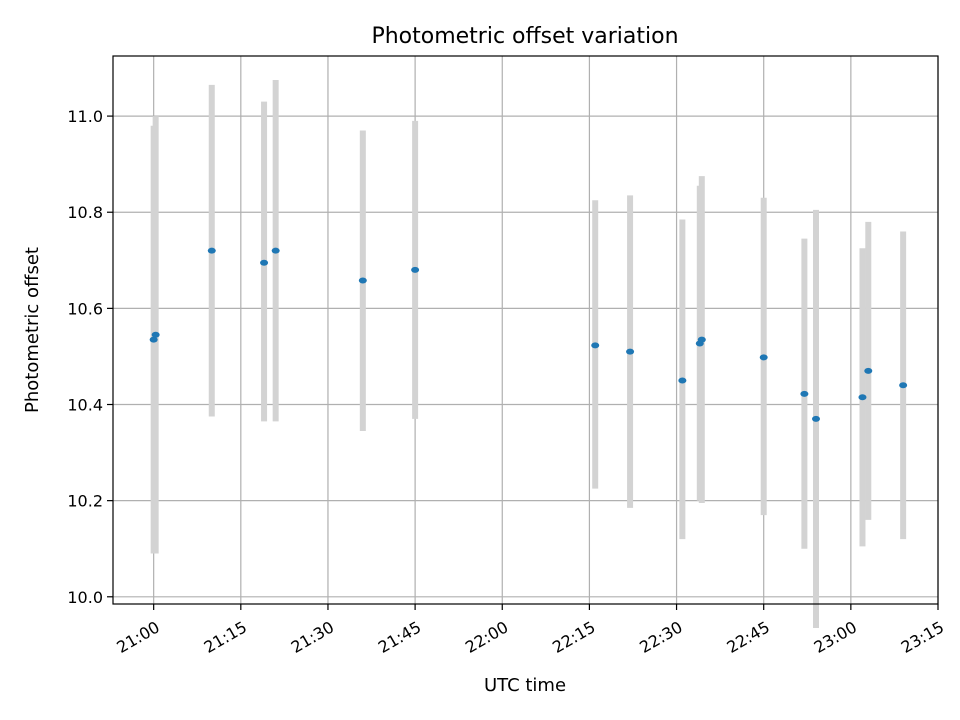 This screenshot has height=720, width=960. Describe the element at coordinates (312, 637) in the screenshot. I see `x-tick-label: 21:30` at that location.